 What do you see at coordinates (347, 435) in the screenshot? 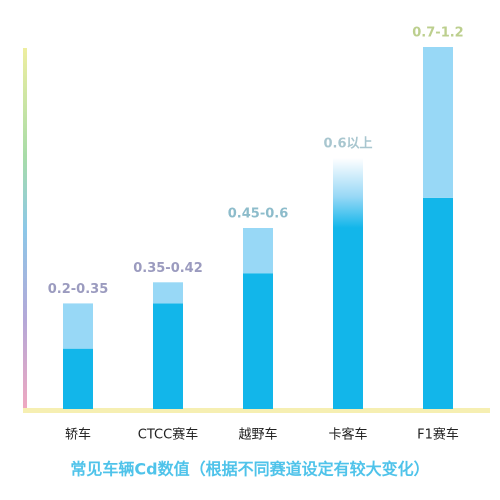
I see `x-tick-label: 卡客车` at bounding box center [347, 435].